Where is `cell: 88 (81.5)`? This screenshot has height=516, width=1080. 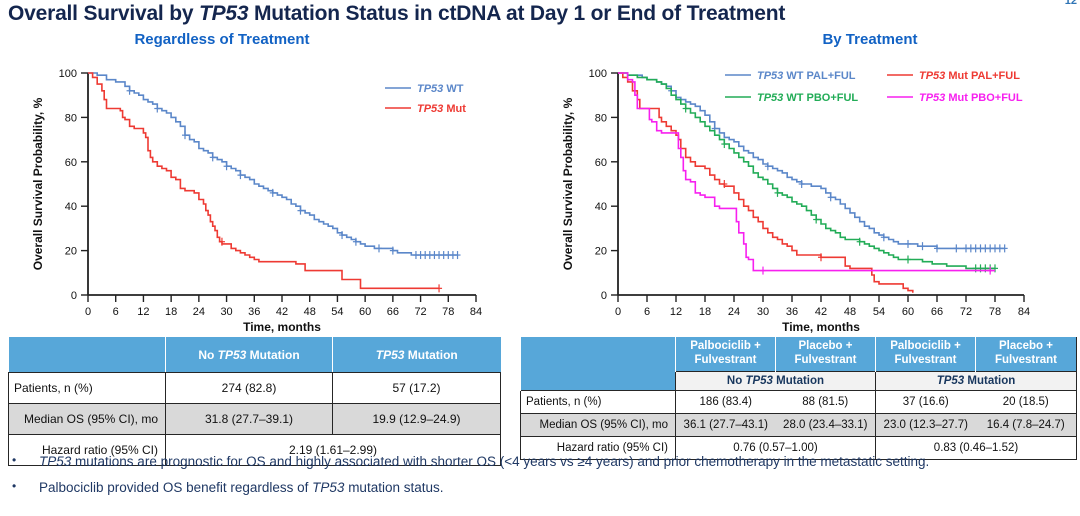
cell: 88 (81.5) is located at coordinates (825, 402).